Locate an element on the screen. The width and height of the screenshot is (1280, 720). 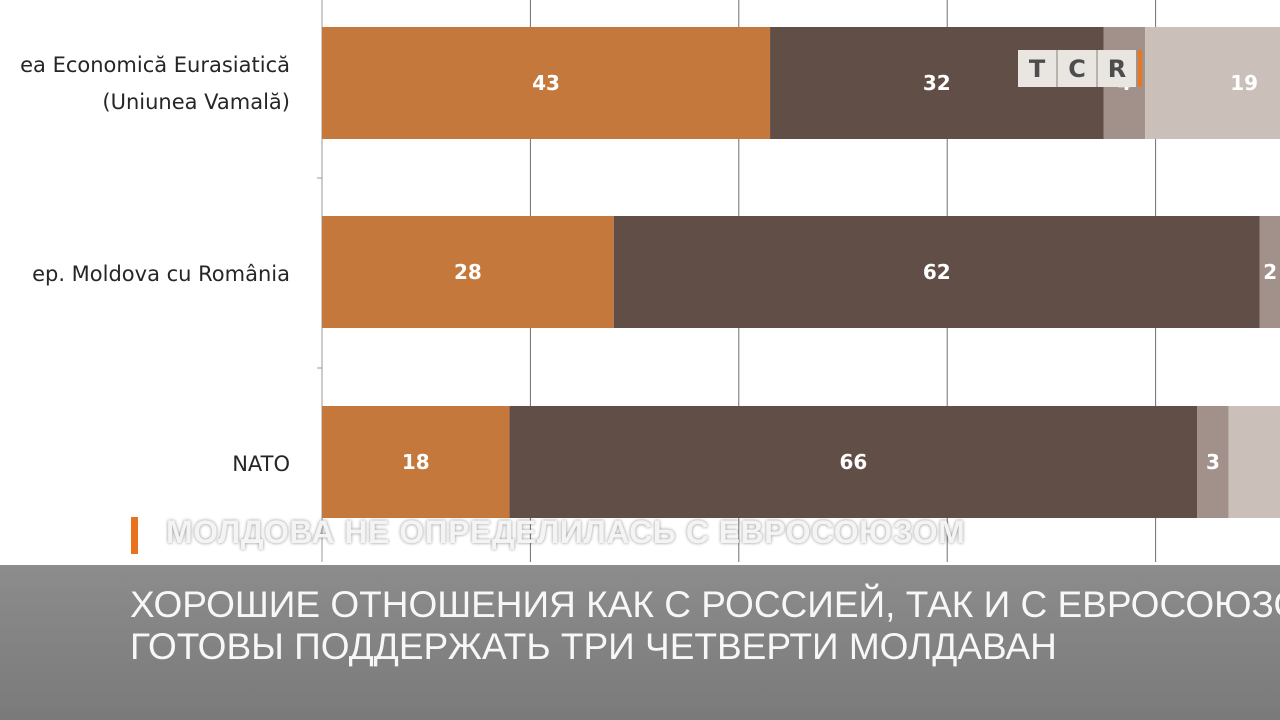
data-label-0-0: 43 is located at coordinates (546, 83).